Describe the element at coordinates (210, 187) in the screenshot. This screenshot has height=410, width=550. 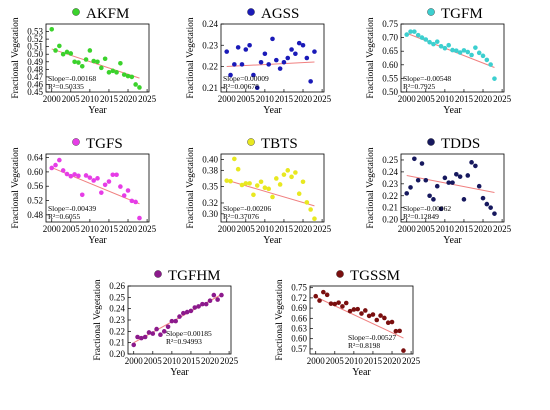
I see `y-tick-label: 0.35` at that location.